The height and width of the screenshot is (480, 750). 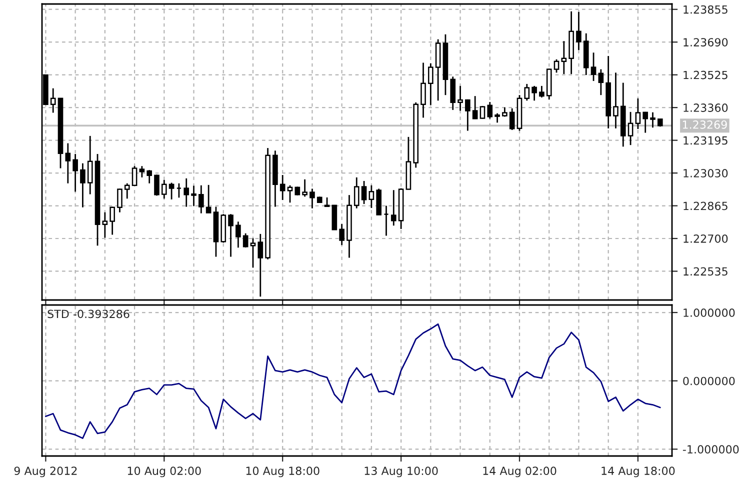 I want to click on y-tick-label: 1.23855, so click(x=706, y=9).